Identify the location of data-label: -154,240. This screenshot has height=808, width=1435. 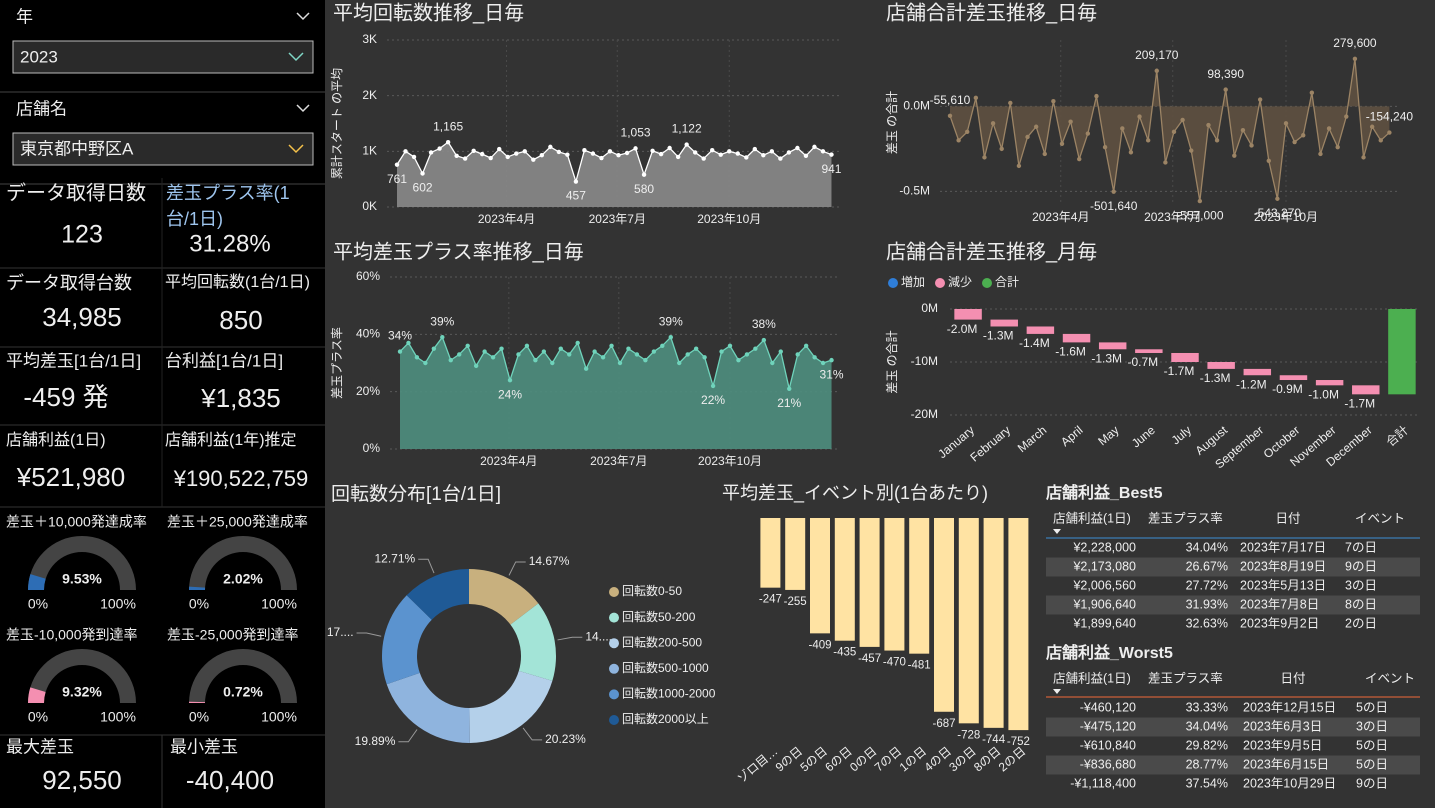
(1390, 117).